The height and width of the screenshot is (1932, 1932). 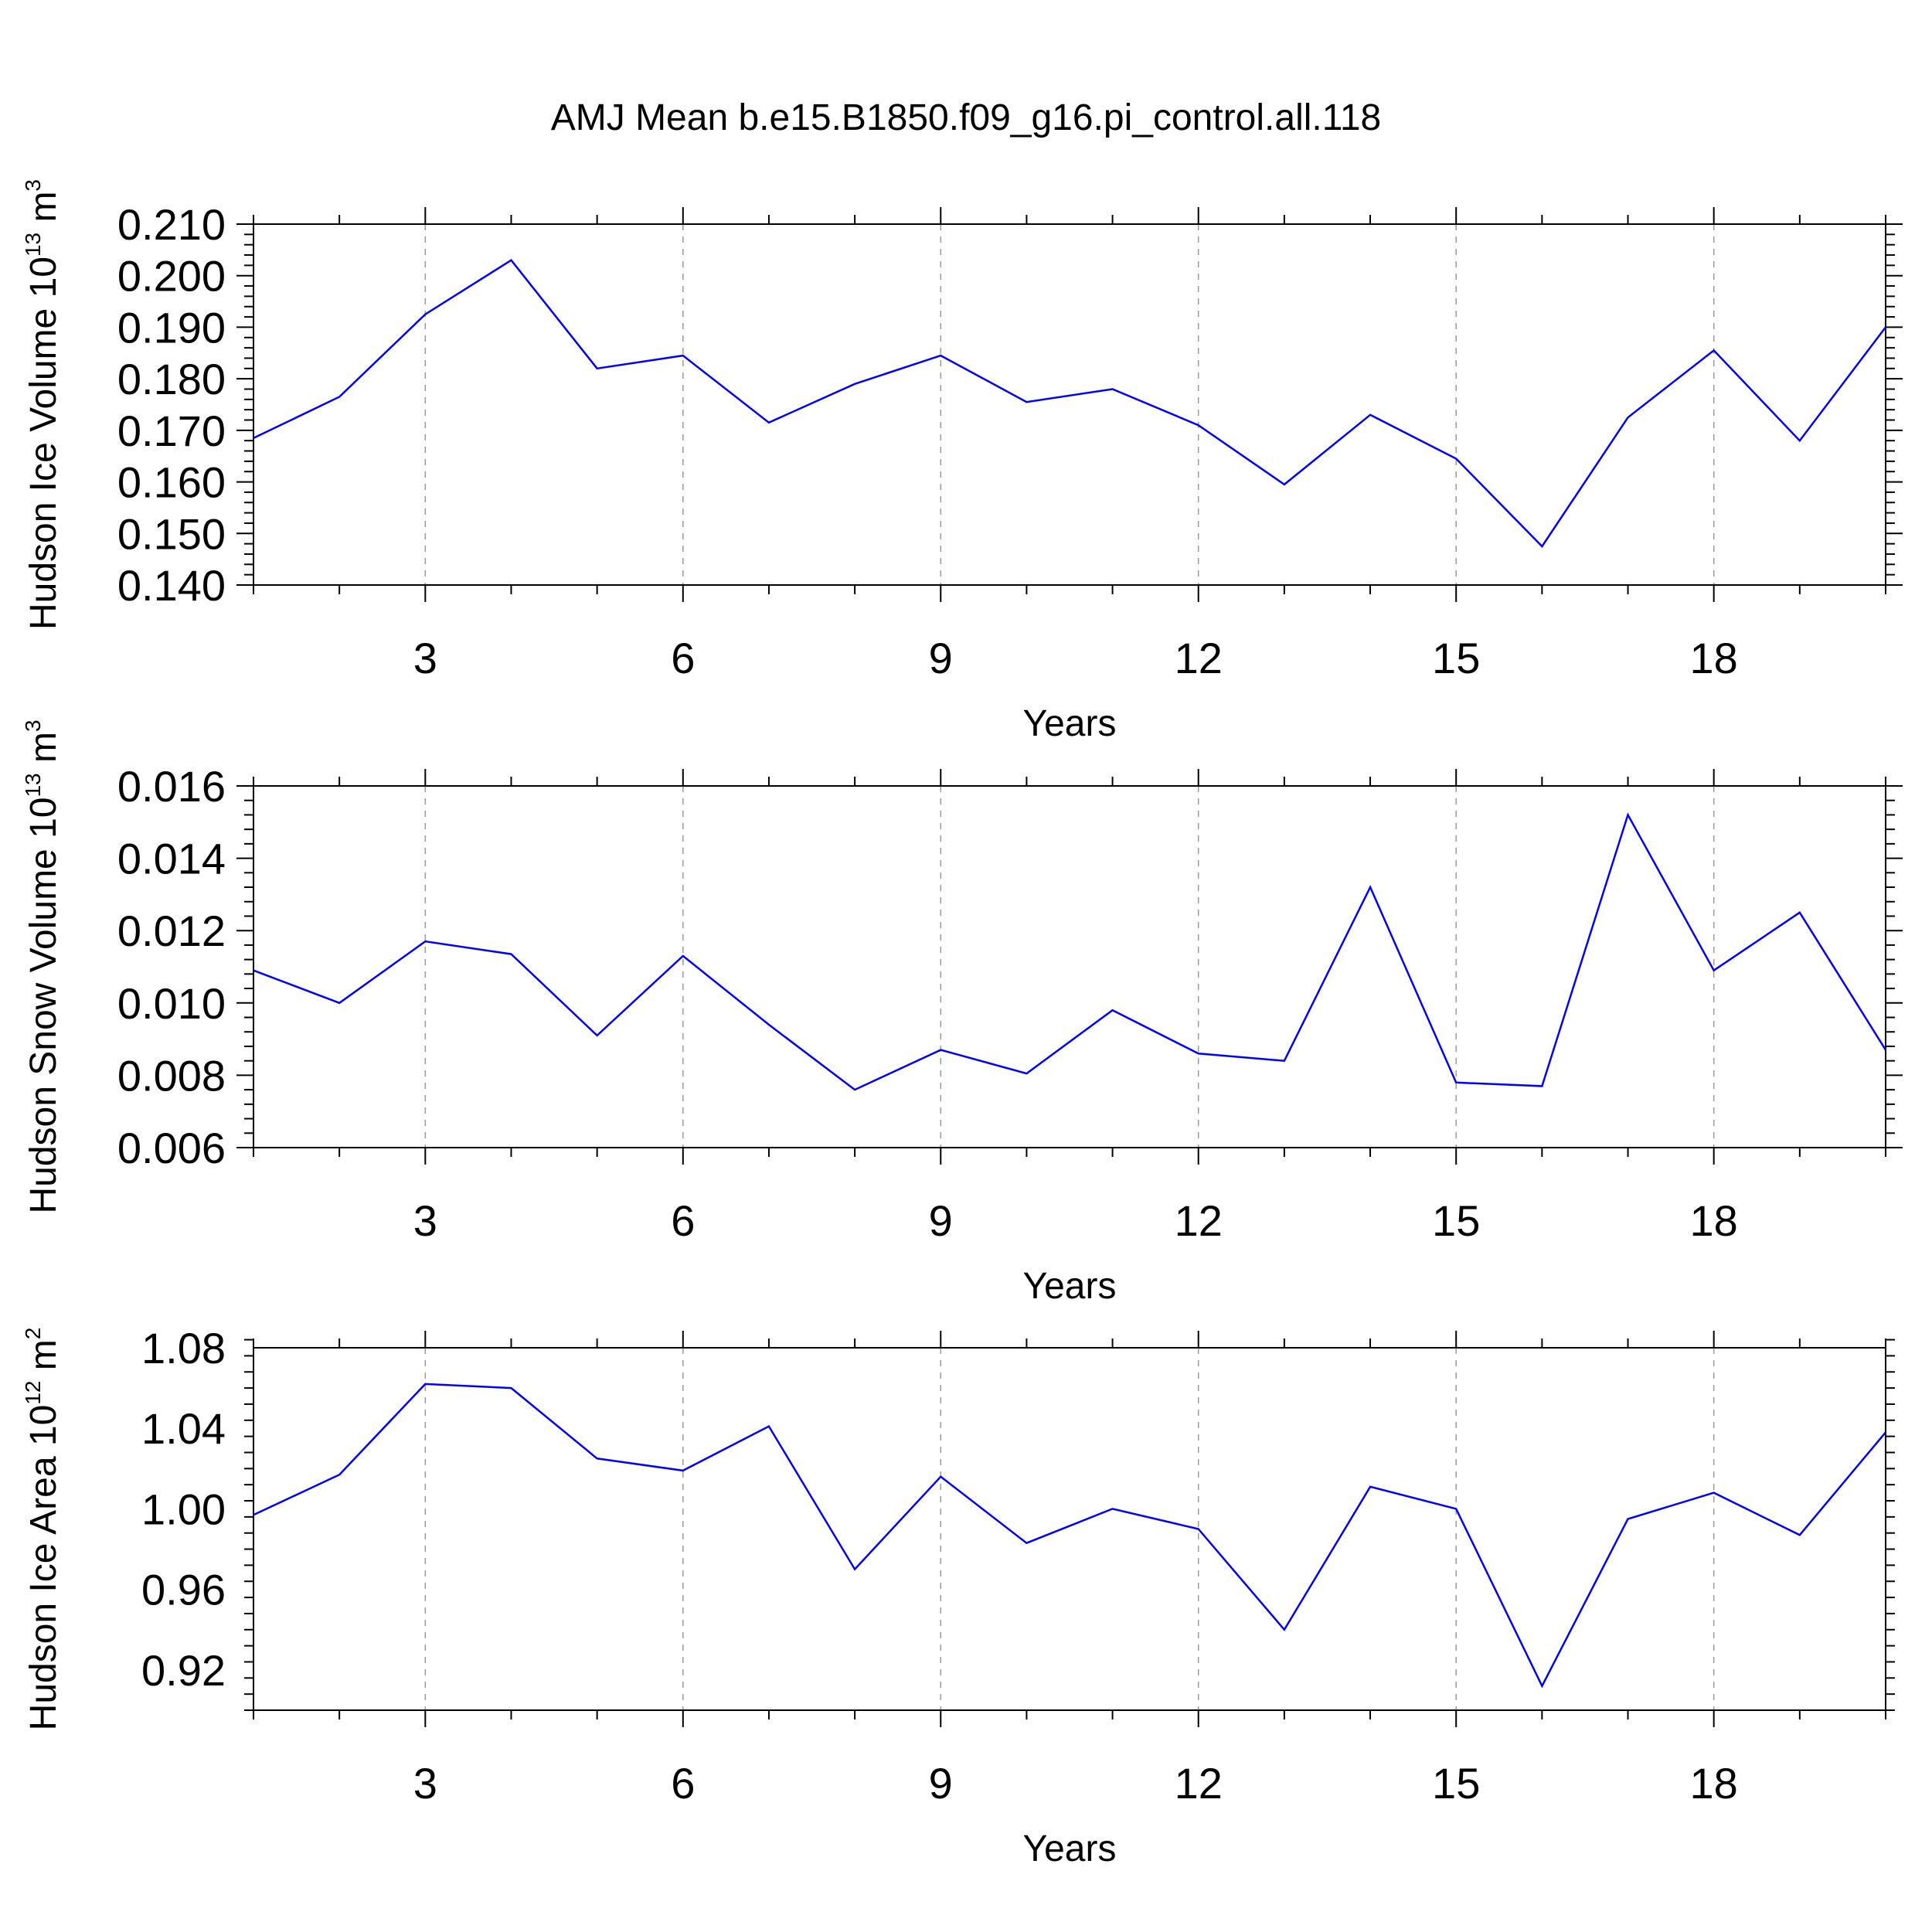 What do you see at coordinates (184, 1428) in the screenshot?
I see `y-tick-label: 1.04` at bounding box center [184, 1428].